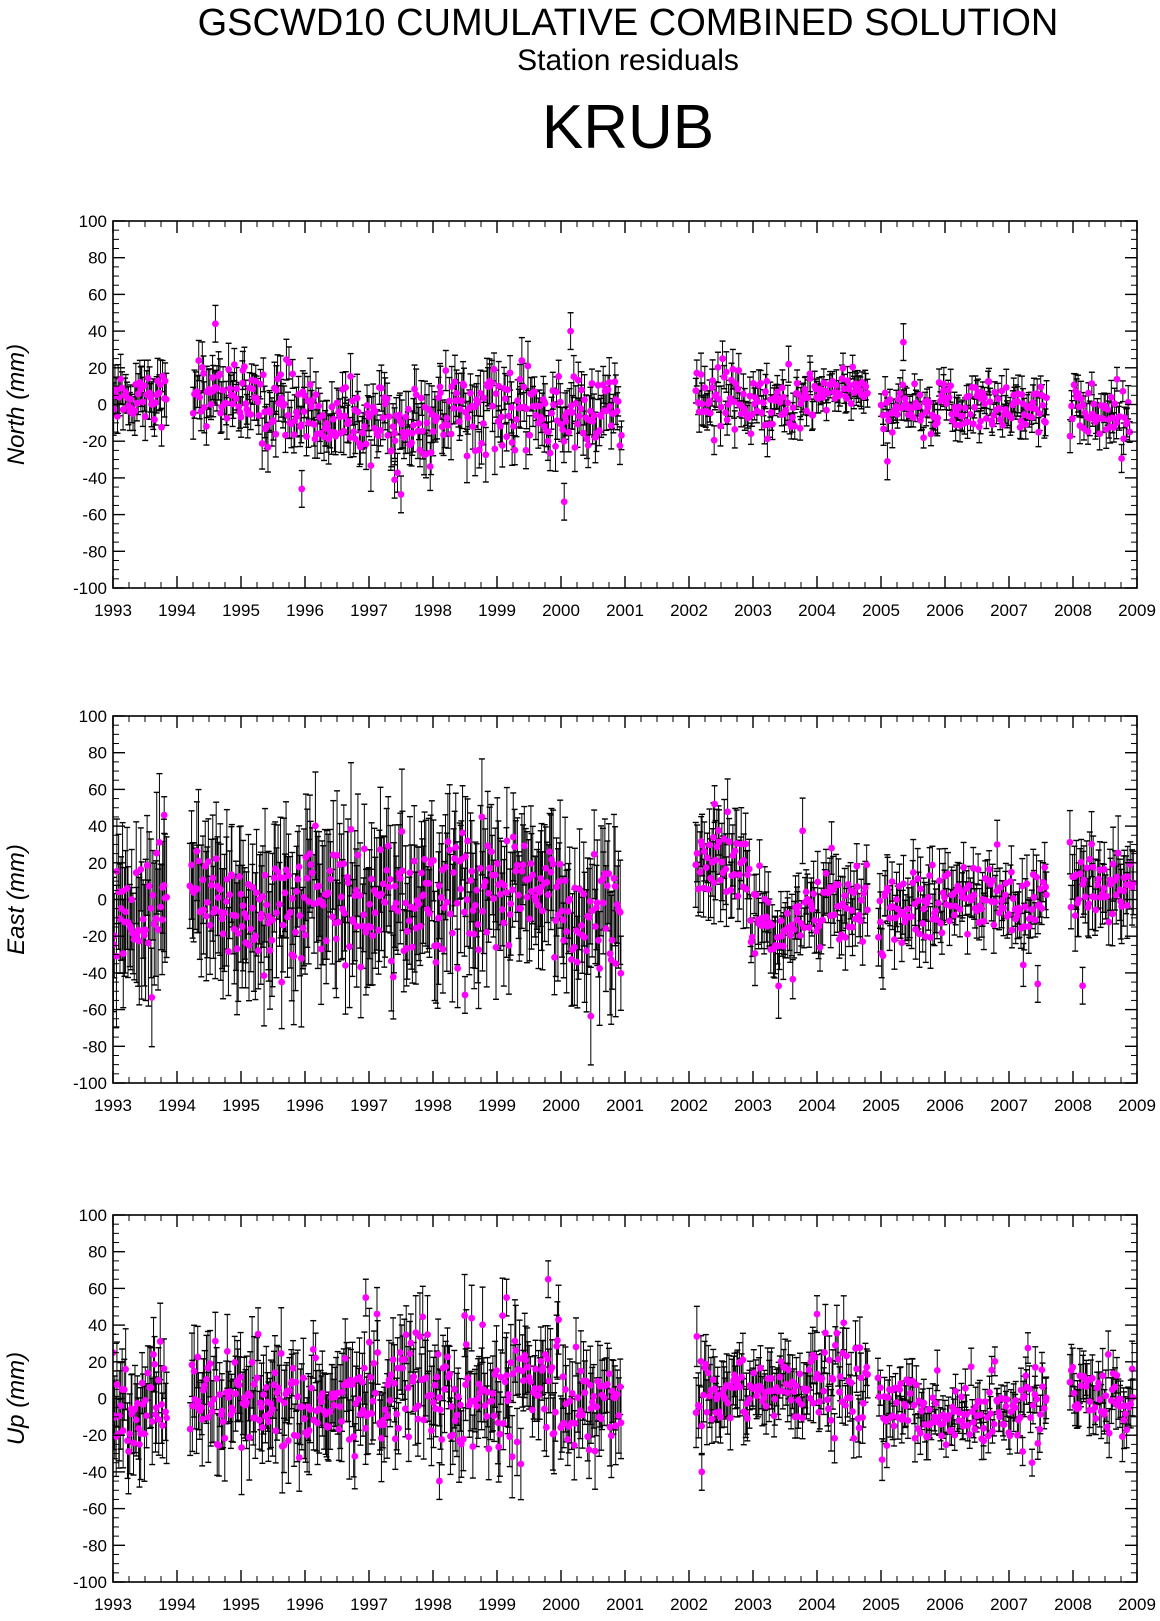 The width and height of the screenshot is (1160, 1621). What do you see at coordinates (177, 610) in the screenshot?
I see `x-tick-label: 1994` at bounding box center [177, 610].